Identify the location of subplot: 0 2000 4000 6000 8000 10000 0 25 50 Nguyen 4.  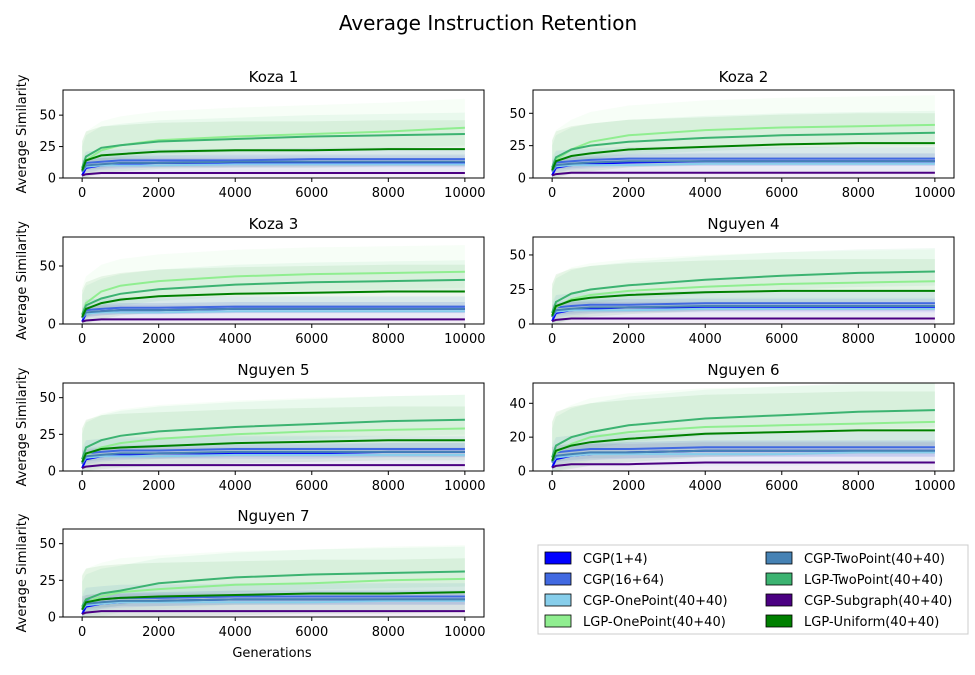
(732, 281).